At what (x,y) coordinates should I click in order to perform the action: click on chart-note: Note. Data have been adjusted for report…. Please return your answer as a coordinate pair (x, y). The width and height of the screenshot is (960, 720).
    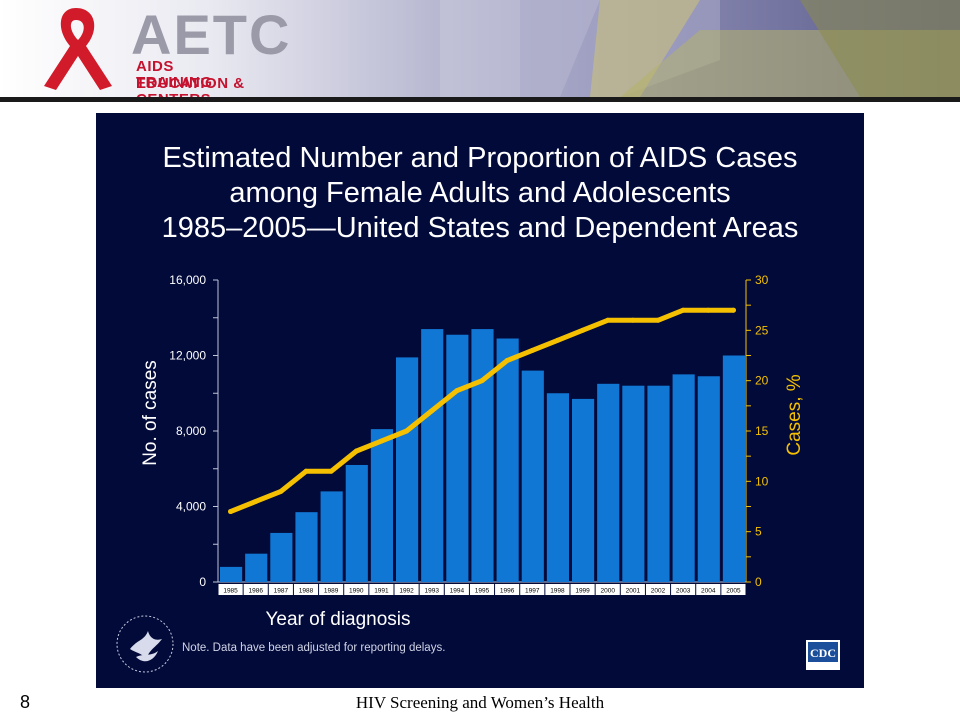
    Looking at the image, I should click on (314, 648).